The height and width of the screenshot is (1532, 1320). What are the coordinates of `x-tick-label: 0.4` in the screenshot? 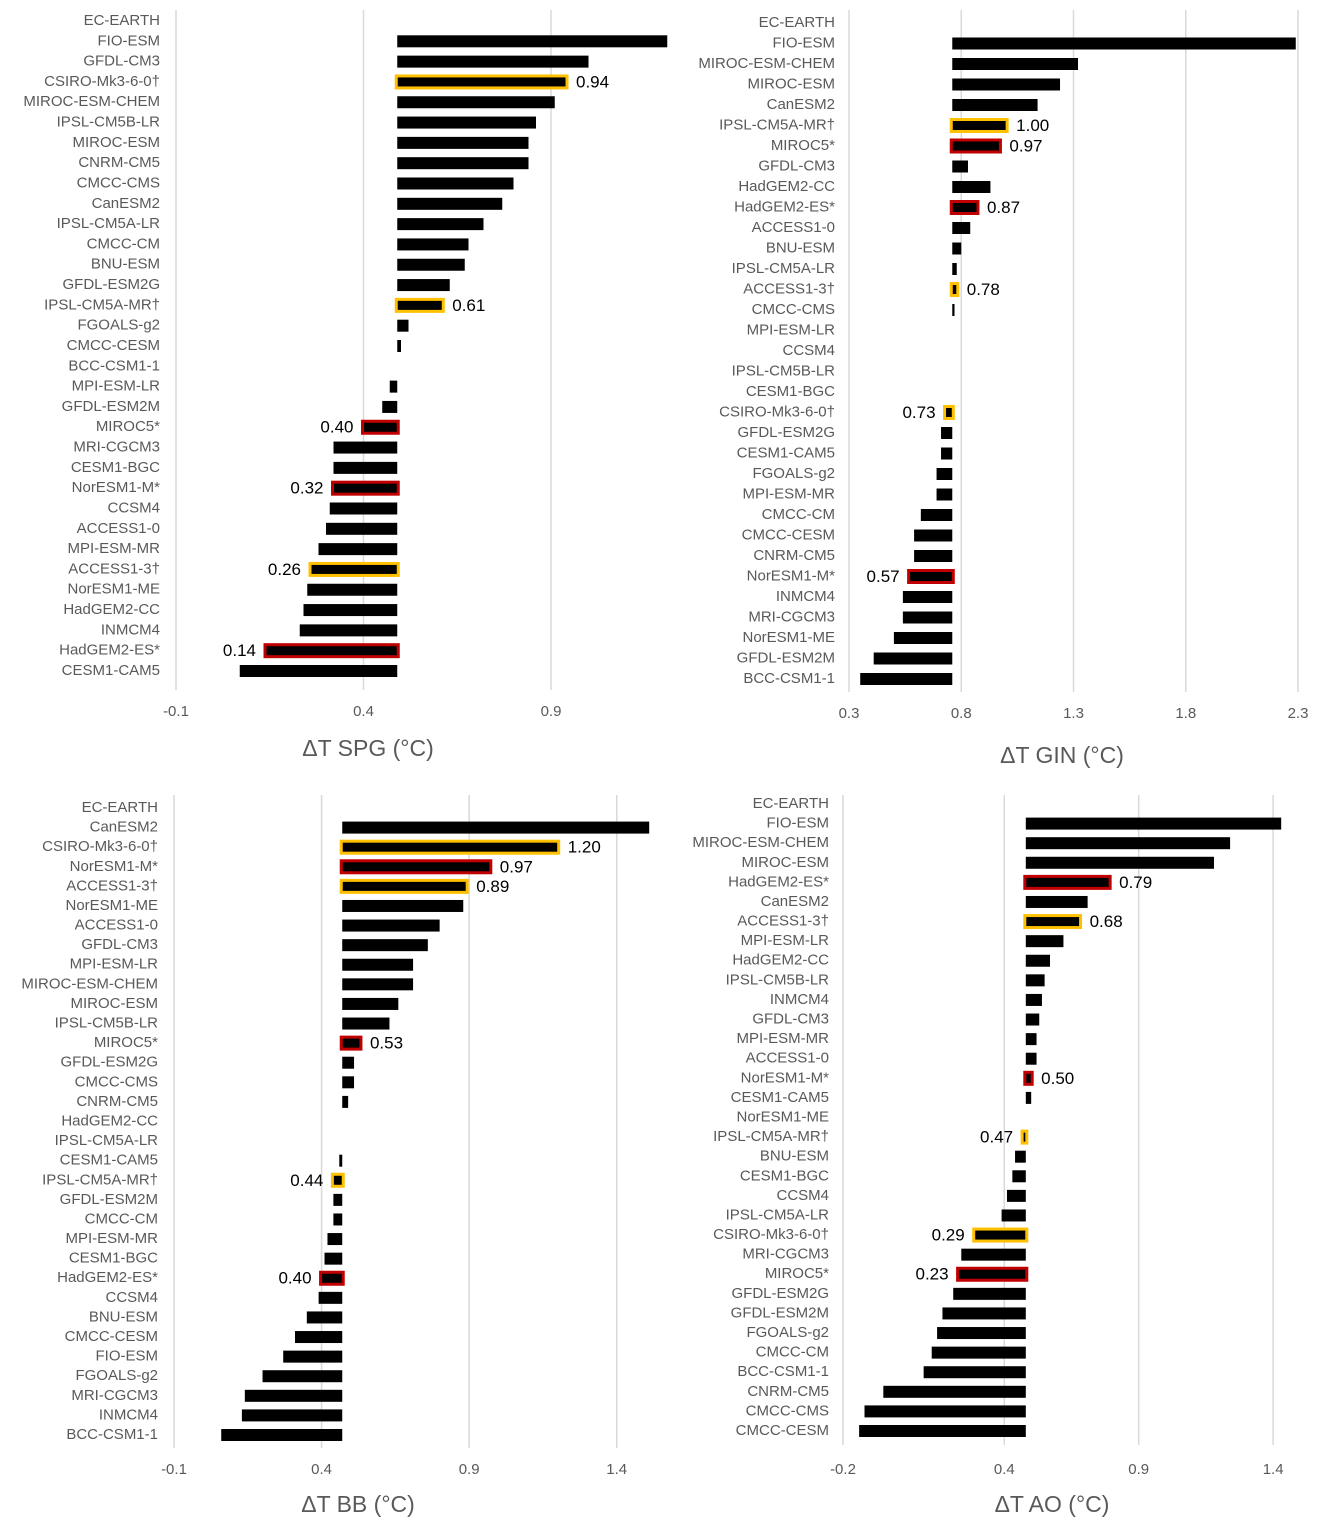 It's located at (363, 711).